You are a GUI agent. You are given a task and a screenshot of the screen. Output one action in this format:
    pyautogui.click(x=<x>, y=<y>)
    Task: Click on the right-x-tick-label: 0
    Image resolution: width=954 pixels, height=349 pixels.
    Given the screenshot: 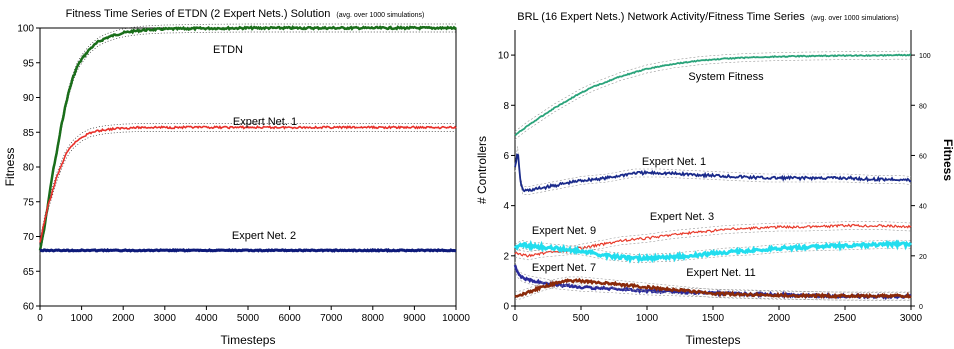 What is the action you would take?
    pyautogui.click(x=515, y=318)
    